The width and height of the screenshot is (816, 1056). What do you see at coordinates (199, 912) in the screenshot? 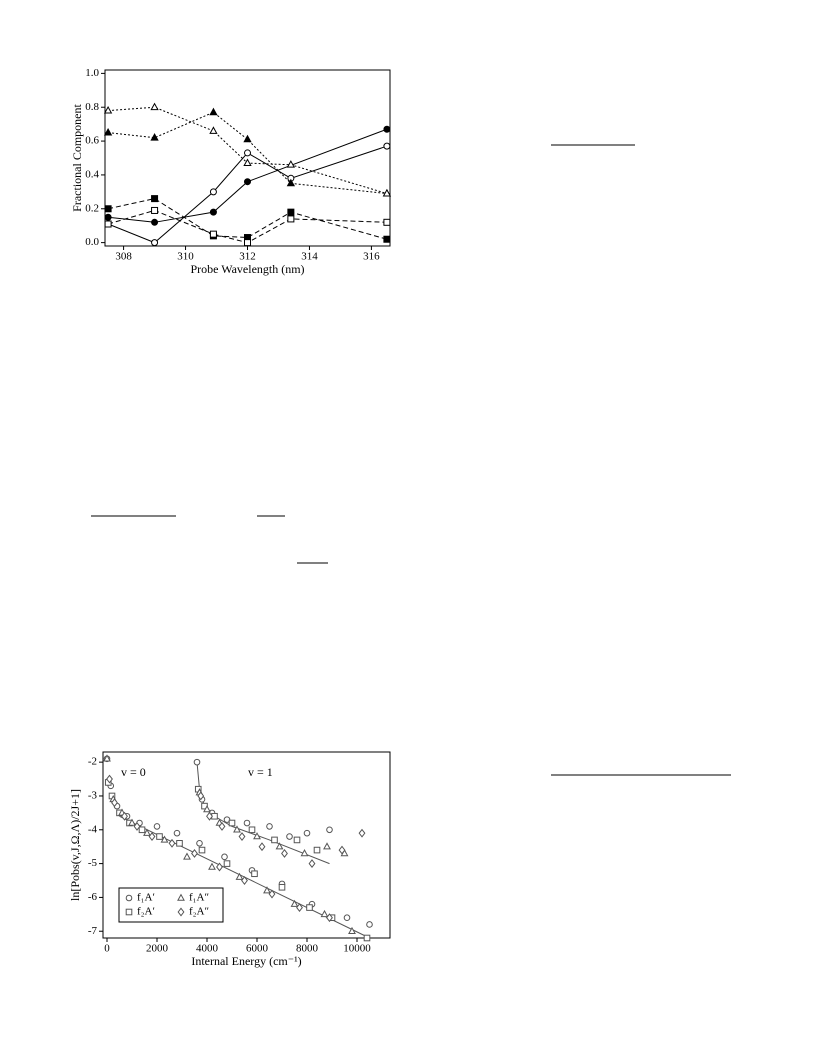
I see `legend-label: f₂A″` at bounding box center [199, 912].